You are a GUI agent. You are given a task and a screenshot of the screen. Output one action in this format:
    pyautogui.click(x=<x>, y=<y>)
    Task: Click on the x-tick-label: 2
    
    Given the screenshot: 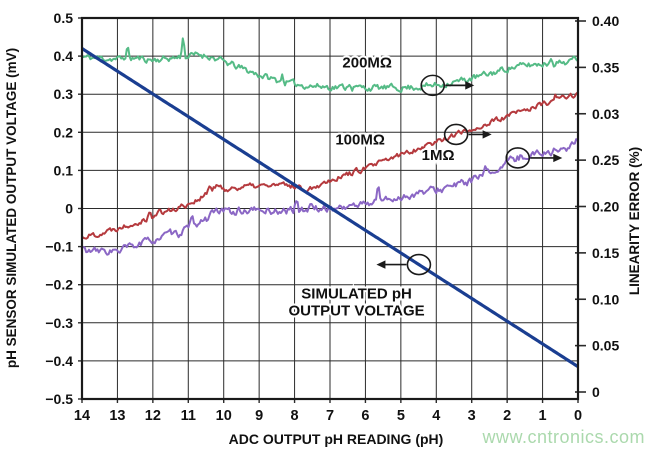 What is the action you would take?
    pyautogui.click(x=507, y=416)
    